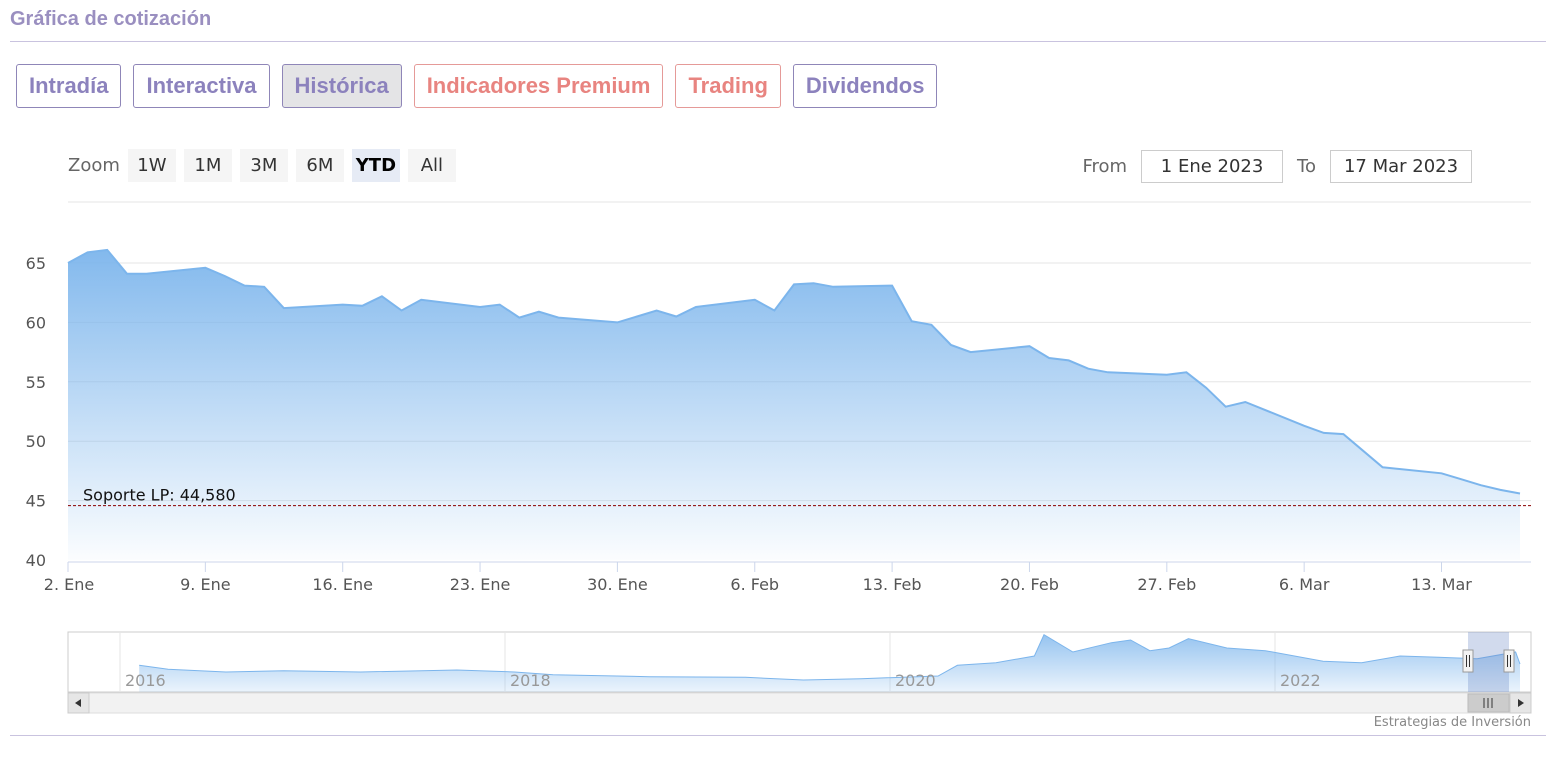 The height and width of the screenshot is (758, 1554). I want to click on arrow-left-icon, so click(78, 703).